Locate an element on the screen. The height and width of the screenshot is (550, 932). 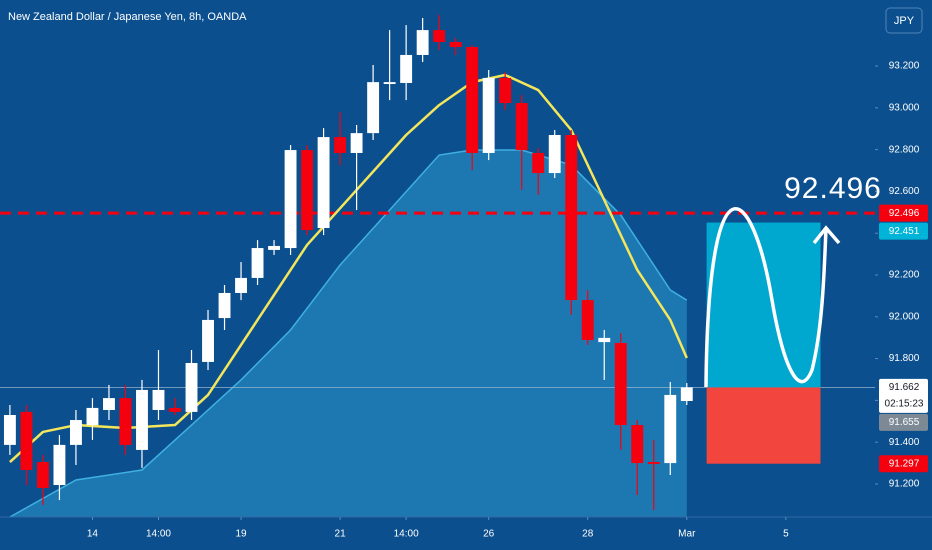
y-tick-label: 91.800 is located at coordinates (904, 358).